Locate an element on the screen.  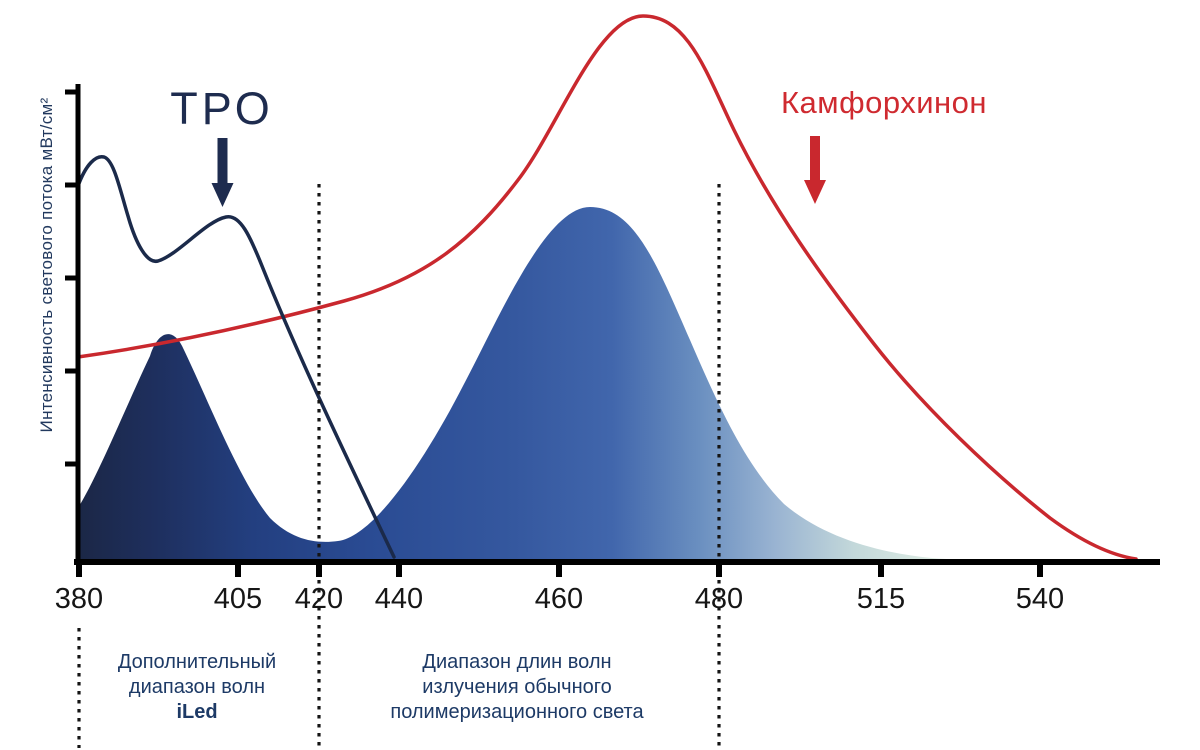
x-tick-420: 420 is located at coordinates (319, 599).